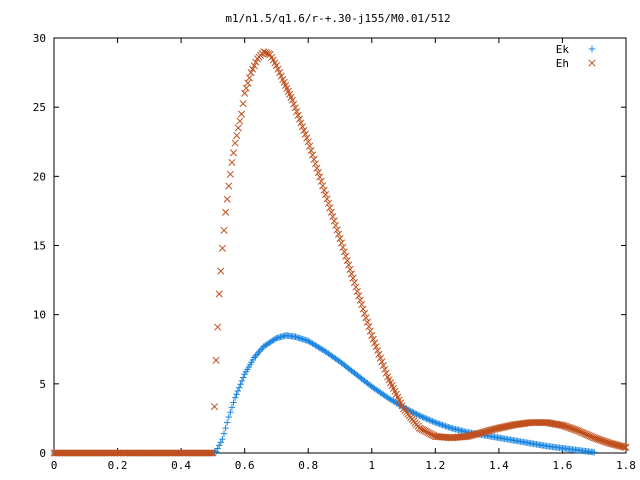 The height and width of the screenshot is (480, 640). Describe the element at coordinates (42, 384) in the screenshot. I see `y-tick-label: 5` at that location.